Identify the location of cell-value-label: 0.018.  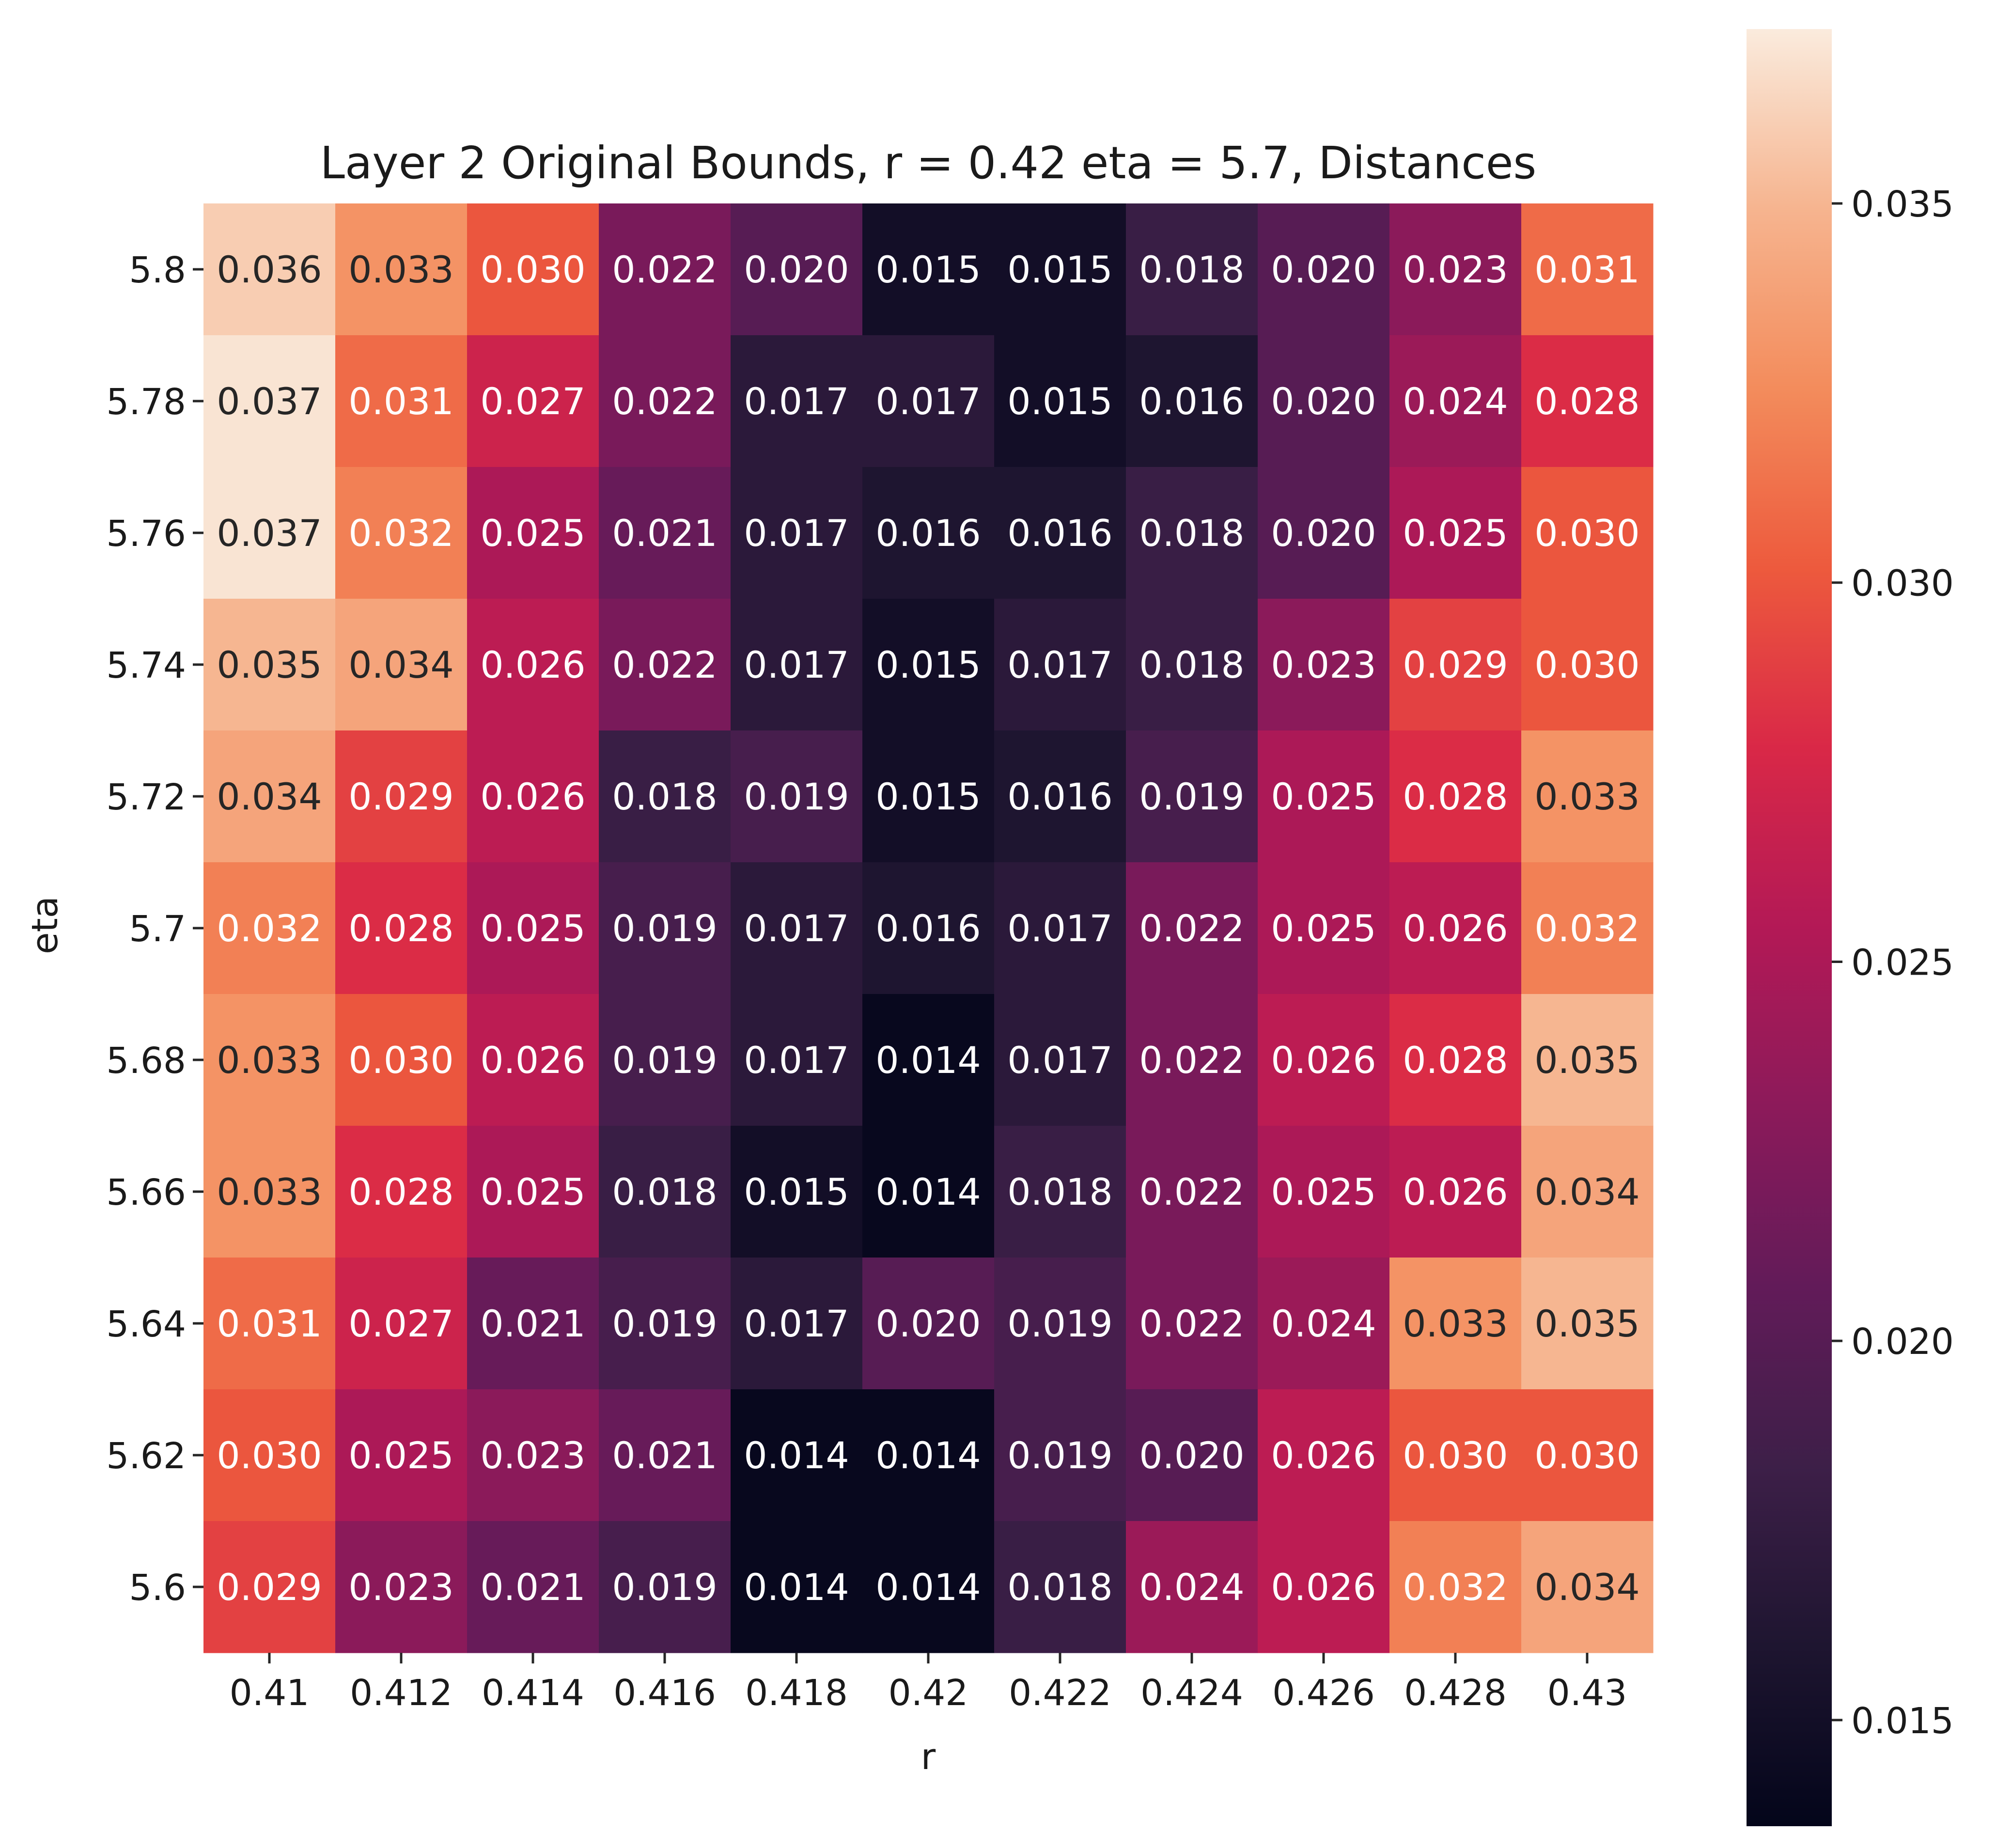
(1192, 269).